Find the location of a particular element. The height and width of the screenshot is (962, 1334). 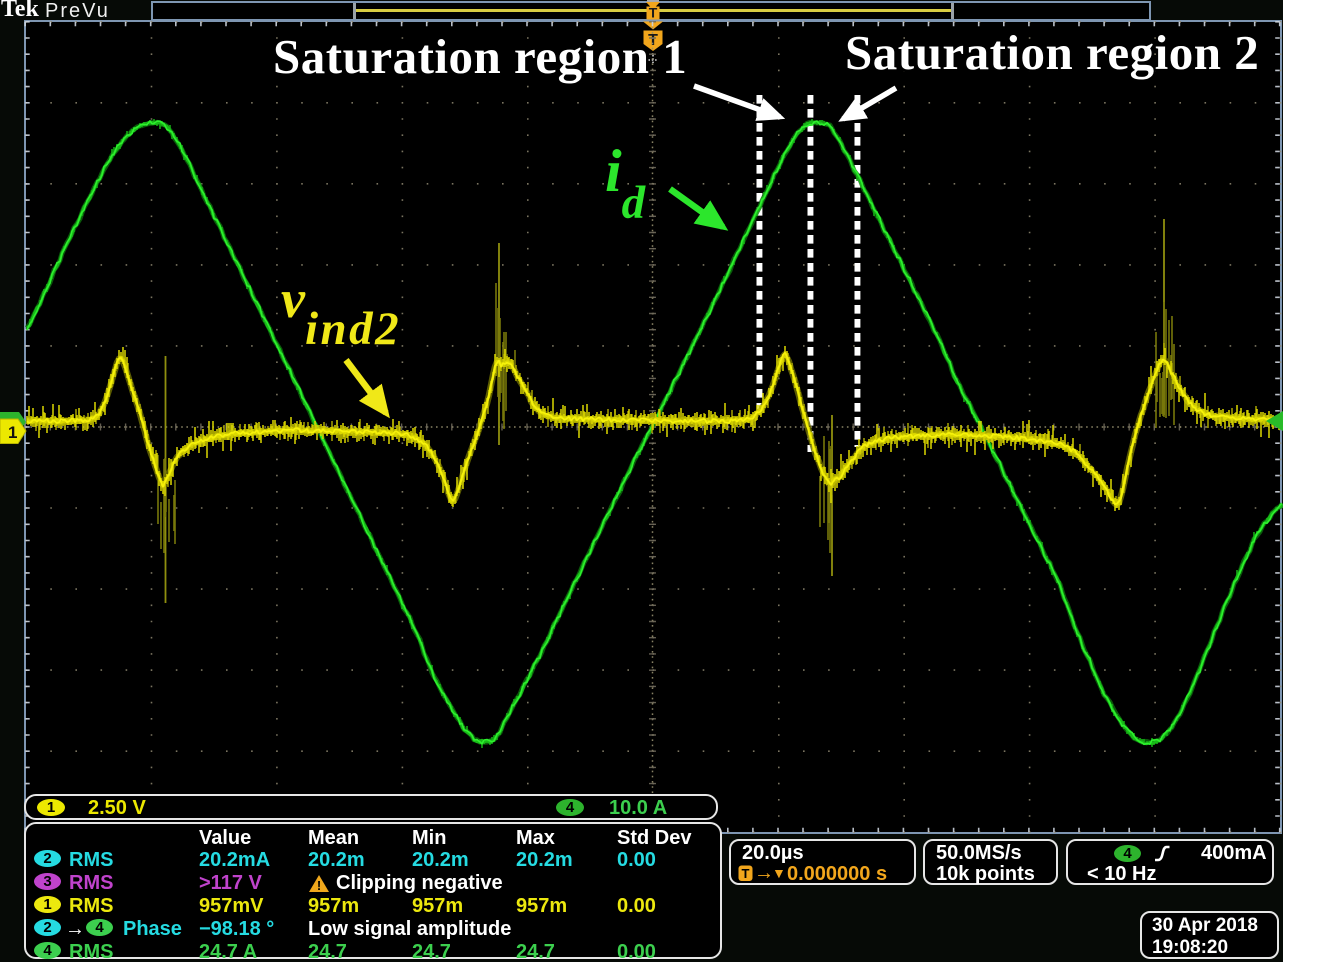

svg-text: 1 is located at coordinates (12, 432).